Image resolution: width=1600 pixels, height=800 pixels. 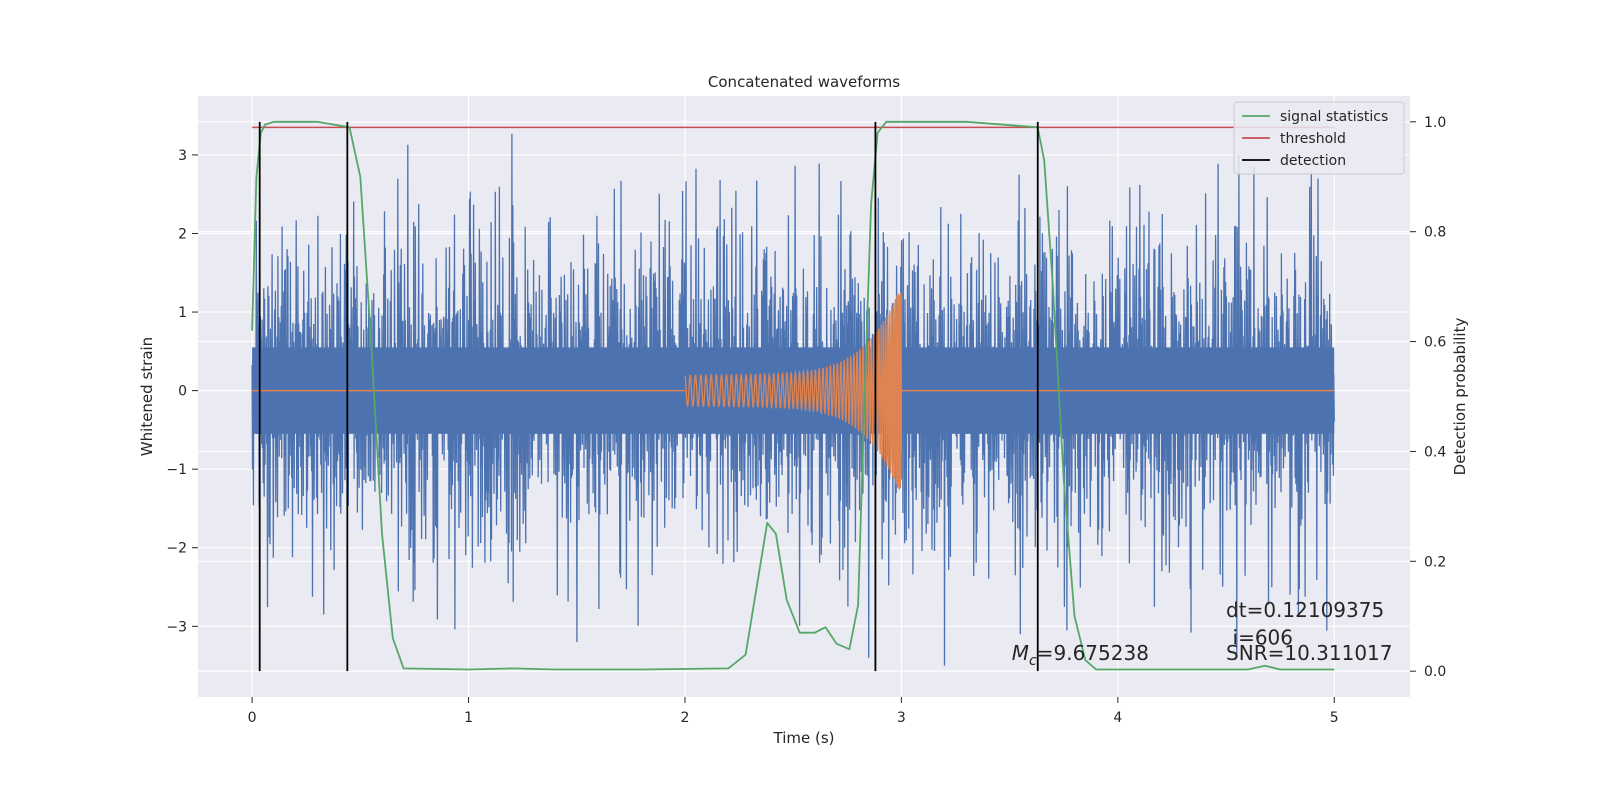 I want to click on y-tick-label: 1, so click(x=182, y=313).